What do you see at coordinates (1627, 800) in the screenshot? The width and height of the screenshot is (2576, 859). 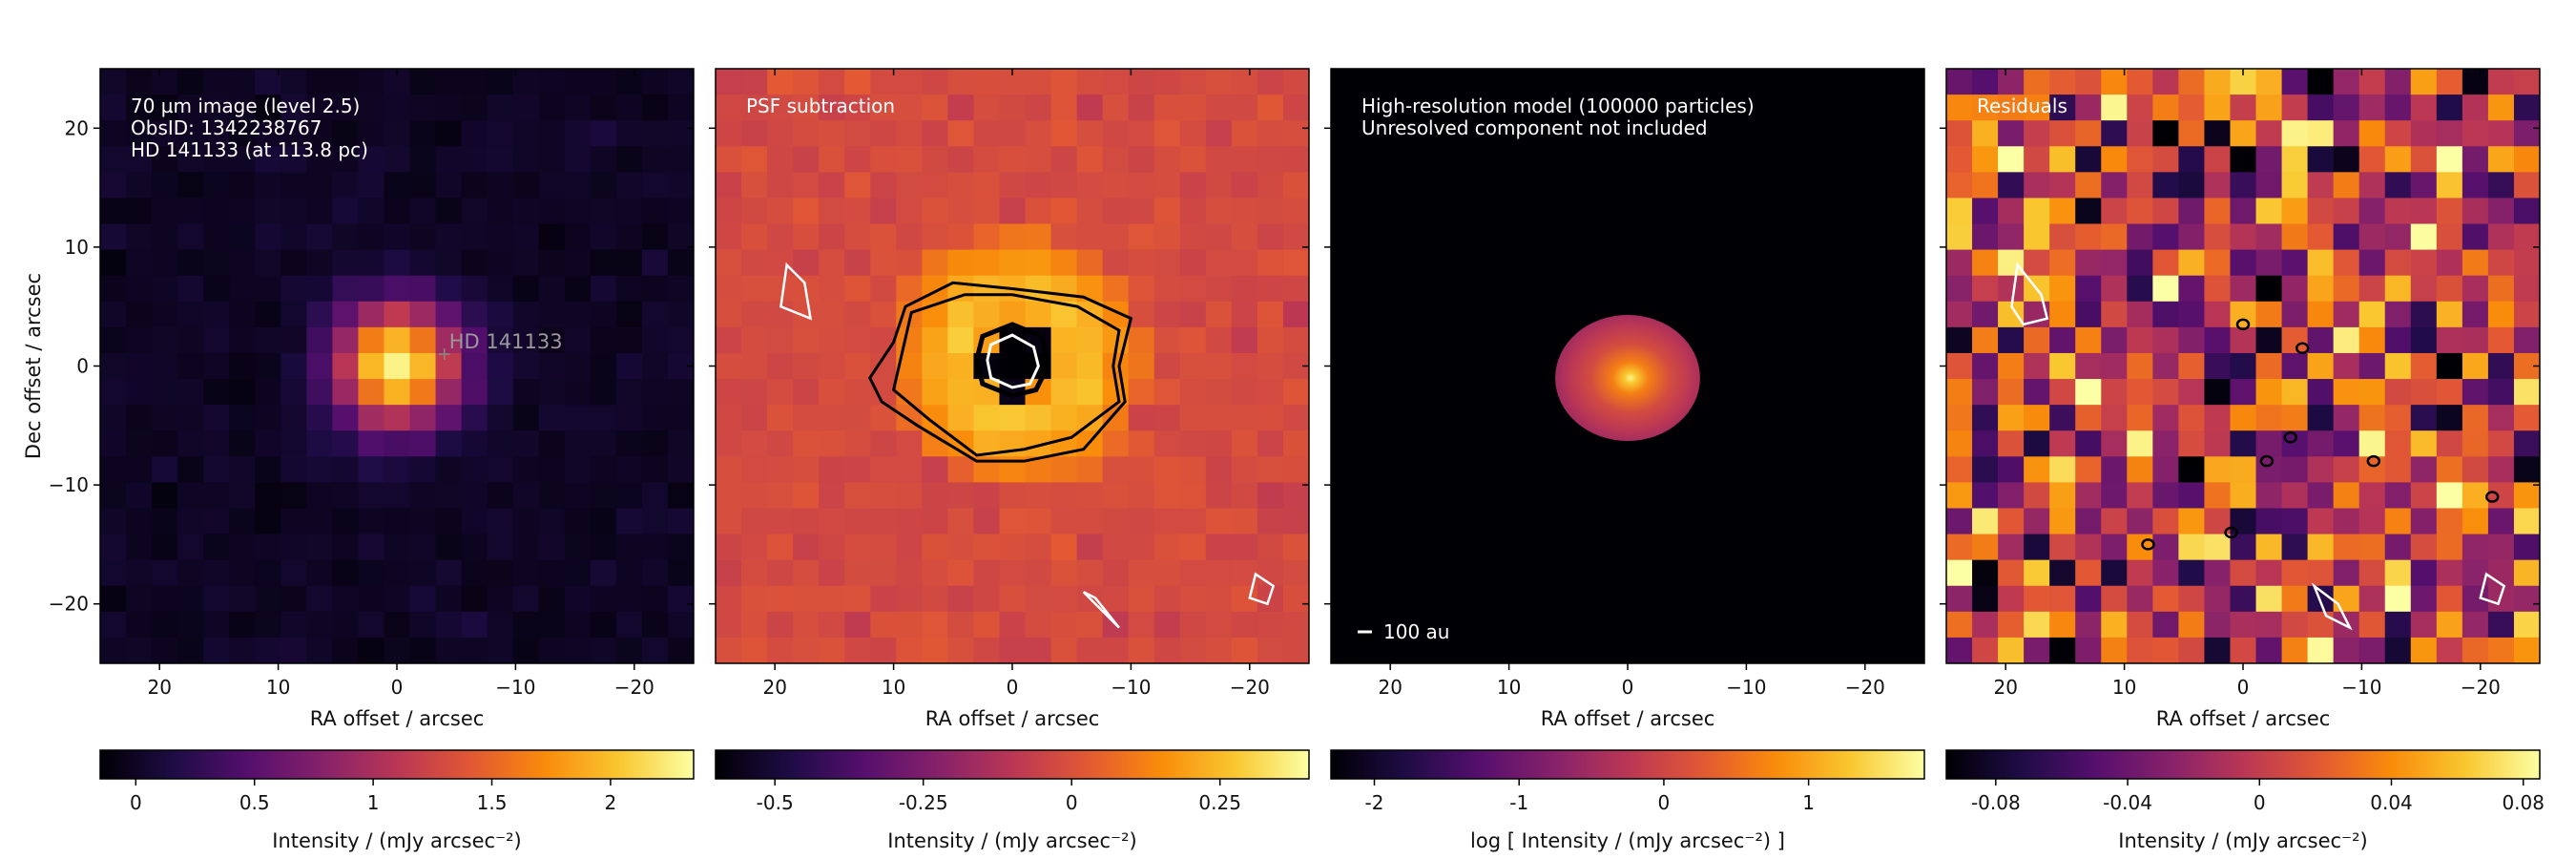 I see `colorbar-model: -2 -1 0 1 log [ Intensity / (mJy arcsec⁻²) ]` at bounding box center [1627, 800].